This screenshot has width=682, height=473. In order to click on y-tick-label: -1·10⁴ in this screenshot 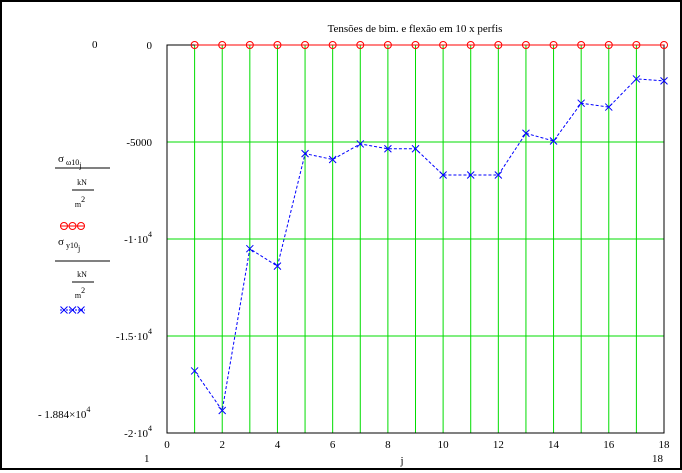, I will do `click(138, 238)`.